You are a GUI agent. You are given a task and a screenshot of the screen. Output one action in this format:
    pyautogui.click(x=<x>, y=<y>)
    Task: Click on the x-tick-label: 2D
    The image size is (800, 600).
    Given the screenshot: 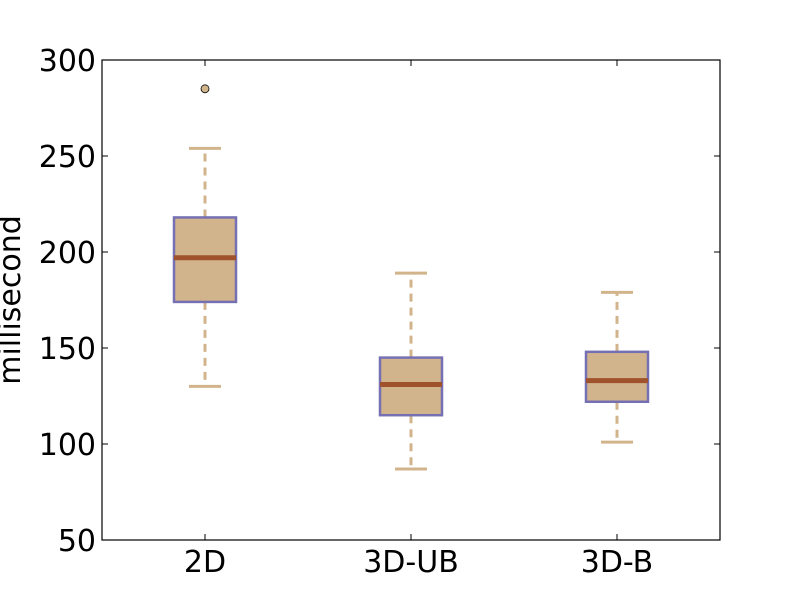 What is the action you would take?
    pyautogui.click(x=205, y=562)
    